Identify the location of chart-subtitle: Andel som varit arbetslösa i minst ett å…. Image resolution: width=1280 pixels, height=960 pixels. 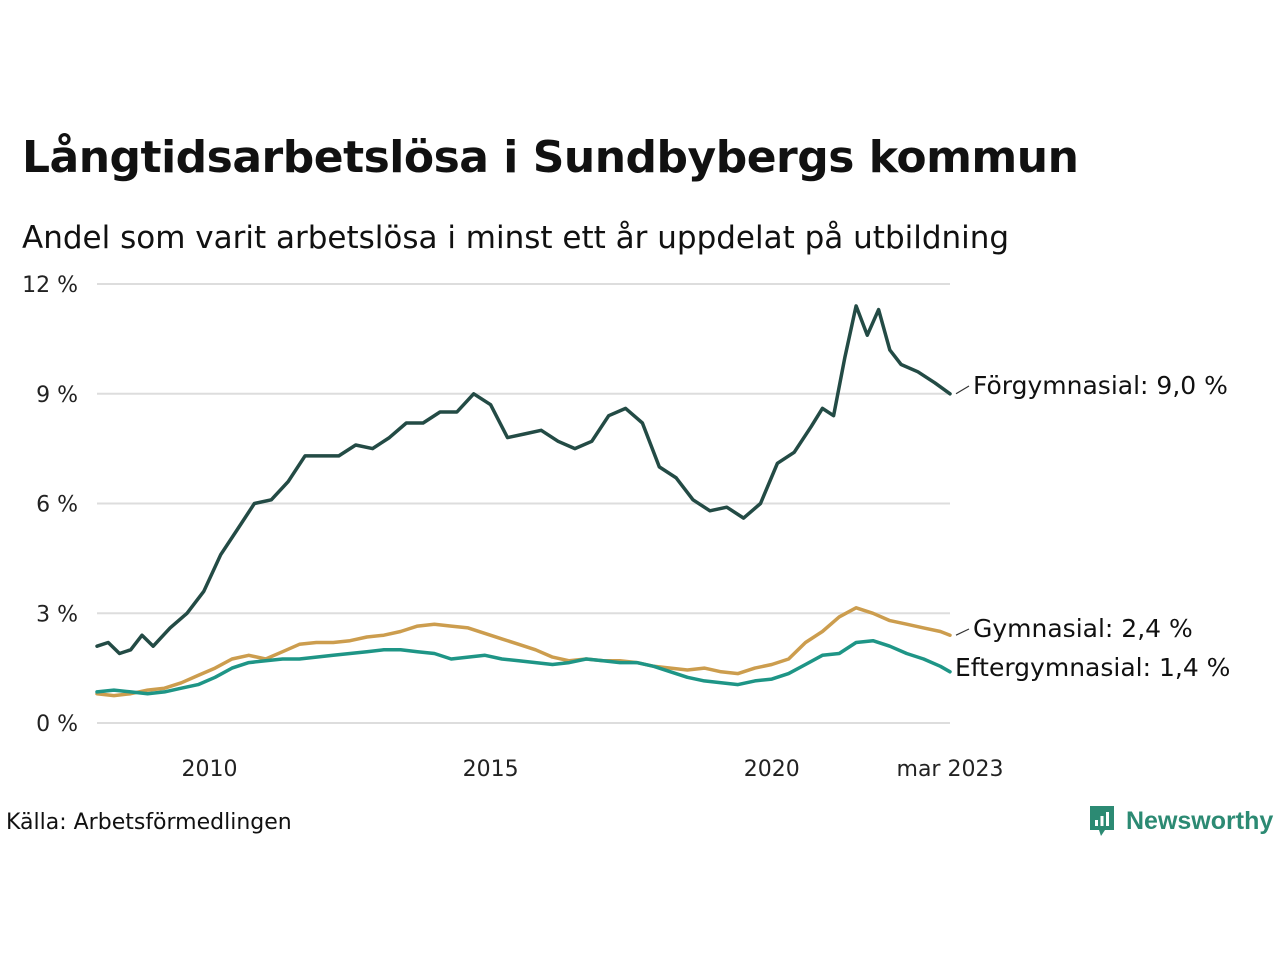
(516, 238).